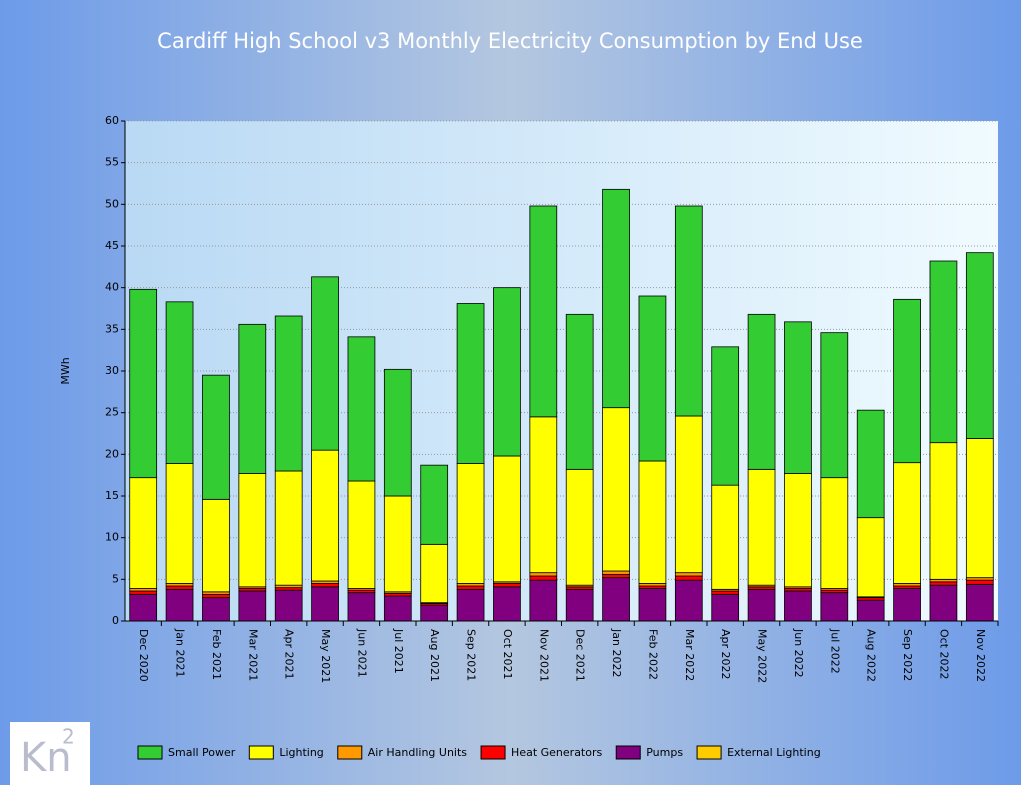 This screenshot has height=789, width=1021. What do you see at coordinates (289, 654) in the screenshot?
I see `x-tick-label: Apr 2021` at bounding box center [289, 654].